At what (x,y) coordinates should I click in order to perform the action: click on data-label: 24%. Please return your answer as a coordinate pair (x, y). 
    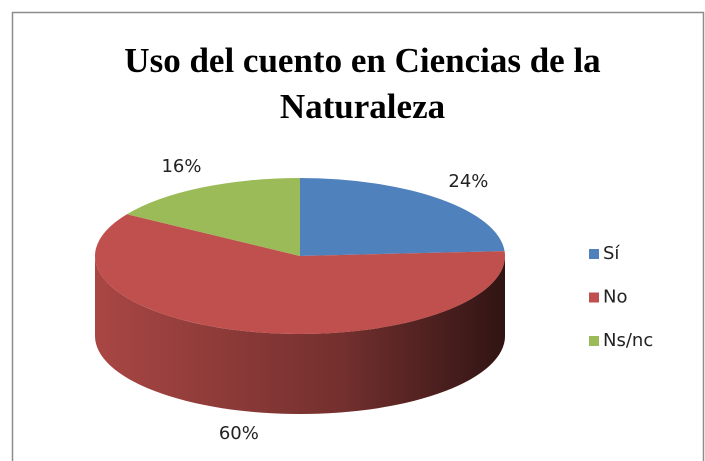
    Looking at the image, I should click on (468, 181).